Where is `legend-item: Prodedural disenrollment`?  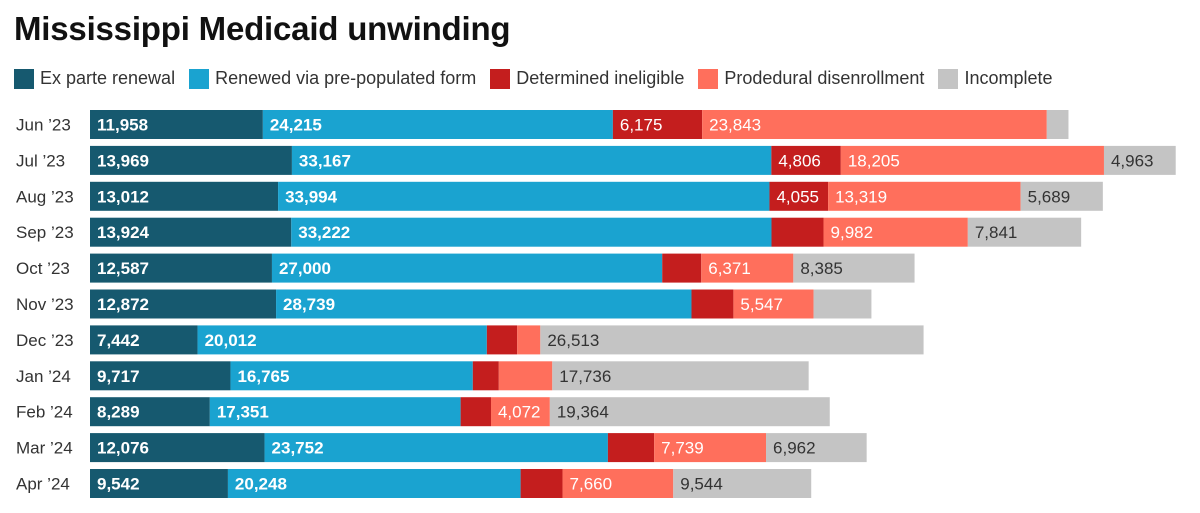 legend-item: Prodedural disenrollment is located at coordinates (811, 78).